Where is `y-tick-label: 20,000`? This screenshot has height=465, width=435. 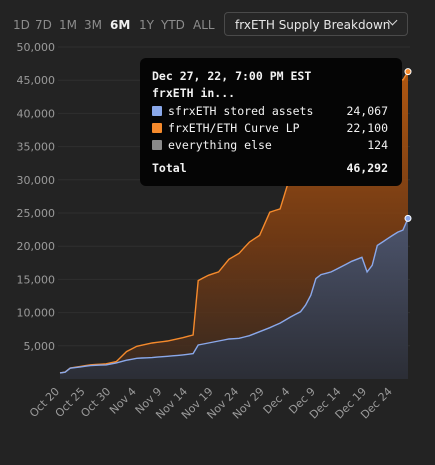 y-tick-label: 20,000 is located at coordinates (36, 246).